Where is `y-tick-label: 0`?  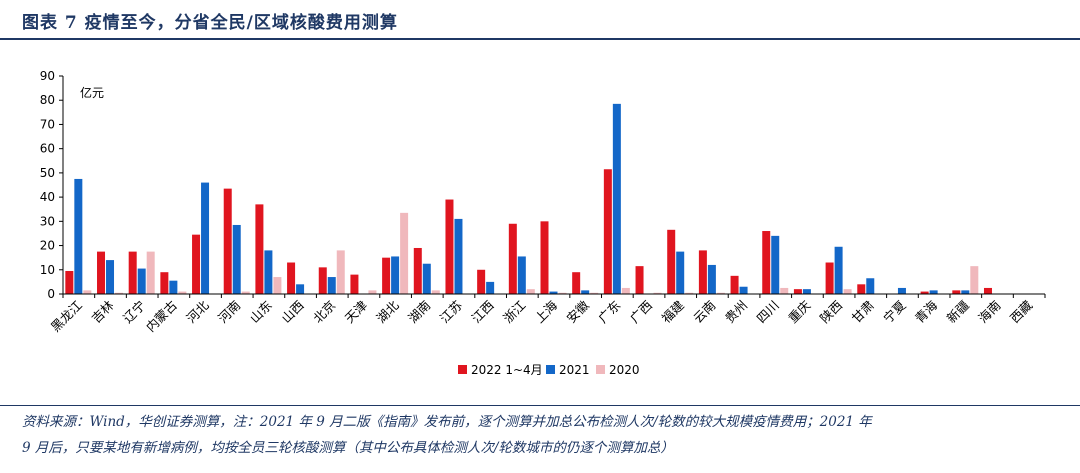 y-tick-label: 0 is located at coordinates (51, 294).